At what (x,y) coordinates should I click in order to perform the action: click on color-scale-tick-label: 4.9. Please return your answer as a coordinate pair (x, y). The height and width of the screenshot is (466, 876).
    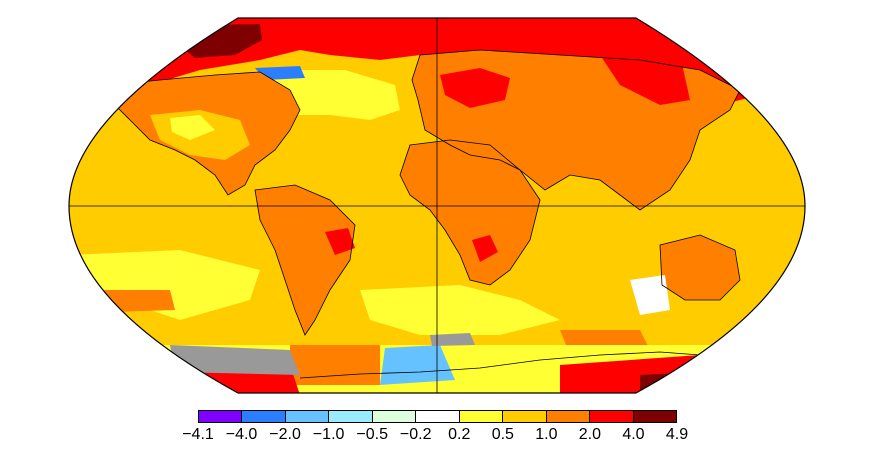
    Looking at the image, I should click on (677, 434).